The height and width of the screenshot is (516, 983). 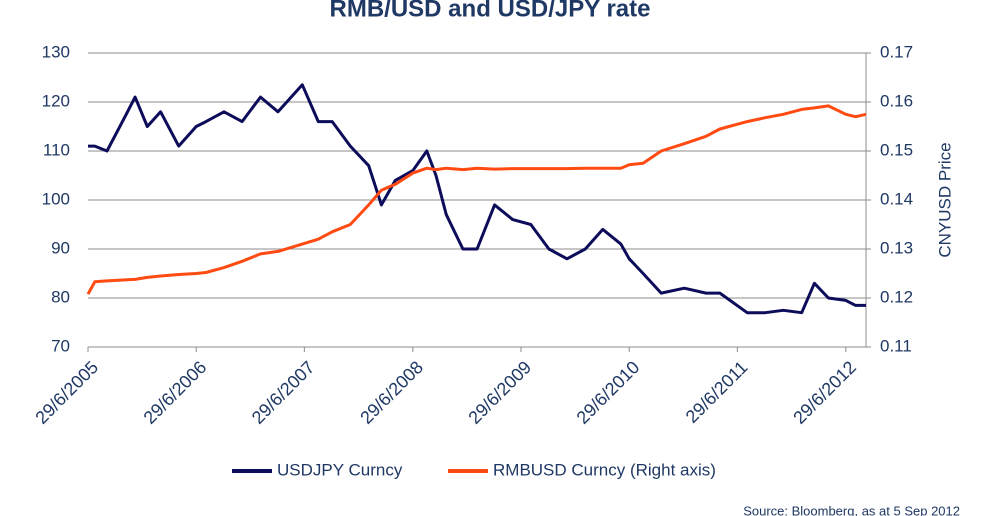 I want to click on legend-label: USDJPY Curncy, so click(x=340, y=469).